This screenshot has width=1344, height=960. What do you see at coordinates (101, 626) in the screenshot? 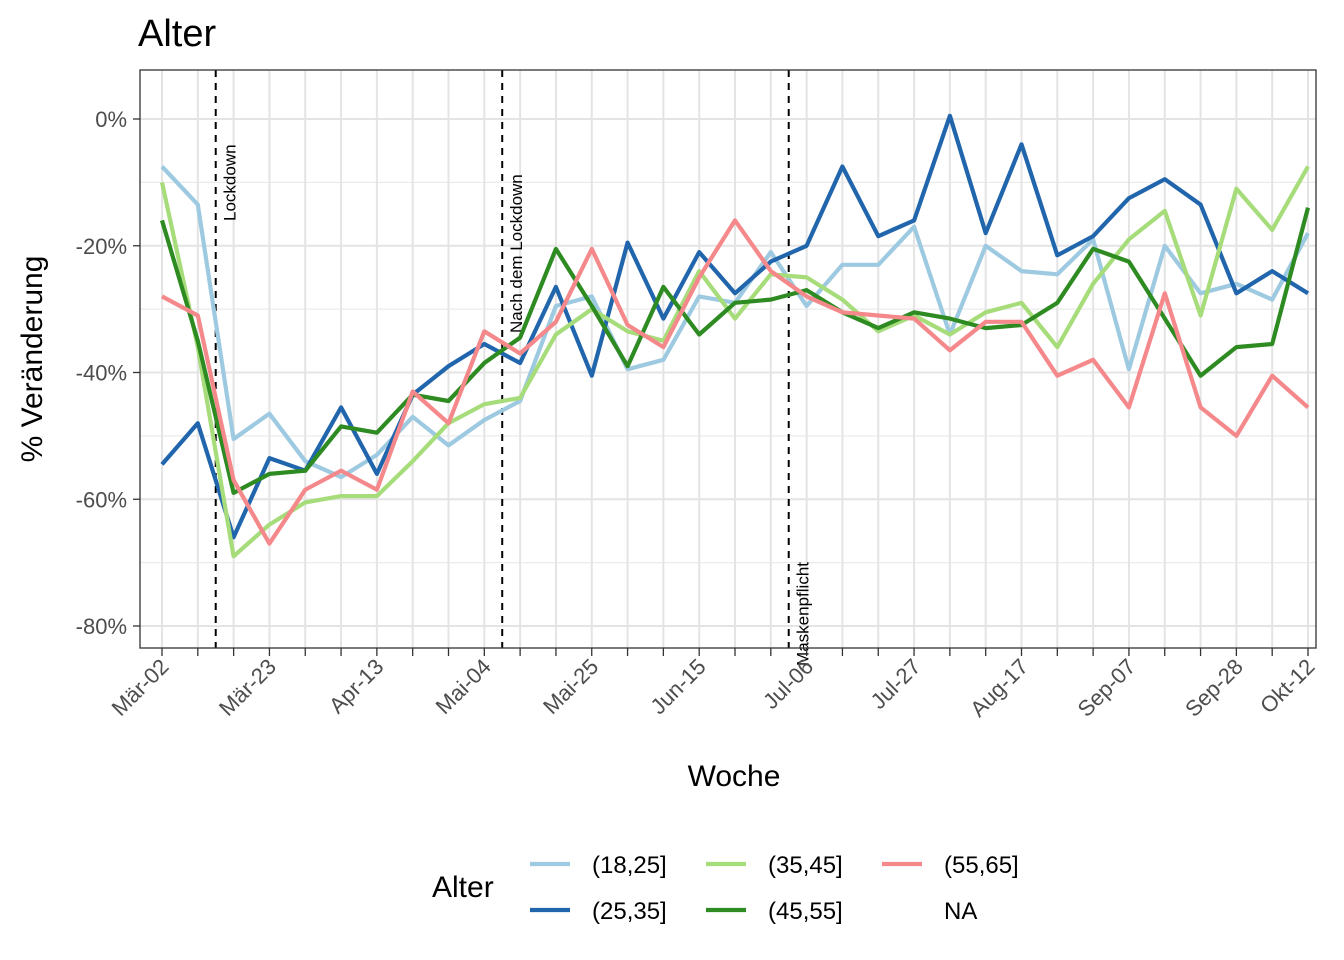
I see `y-tick-label: -80%` at bounding box center [101, 626].